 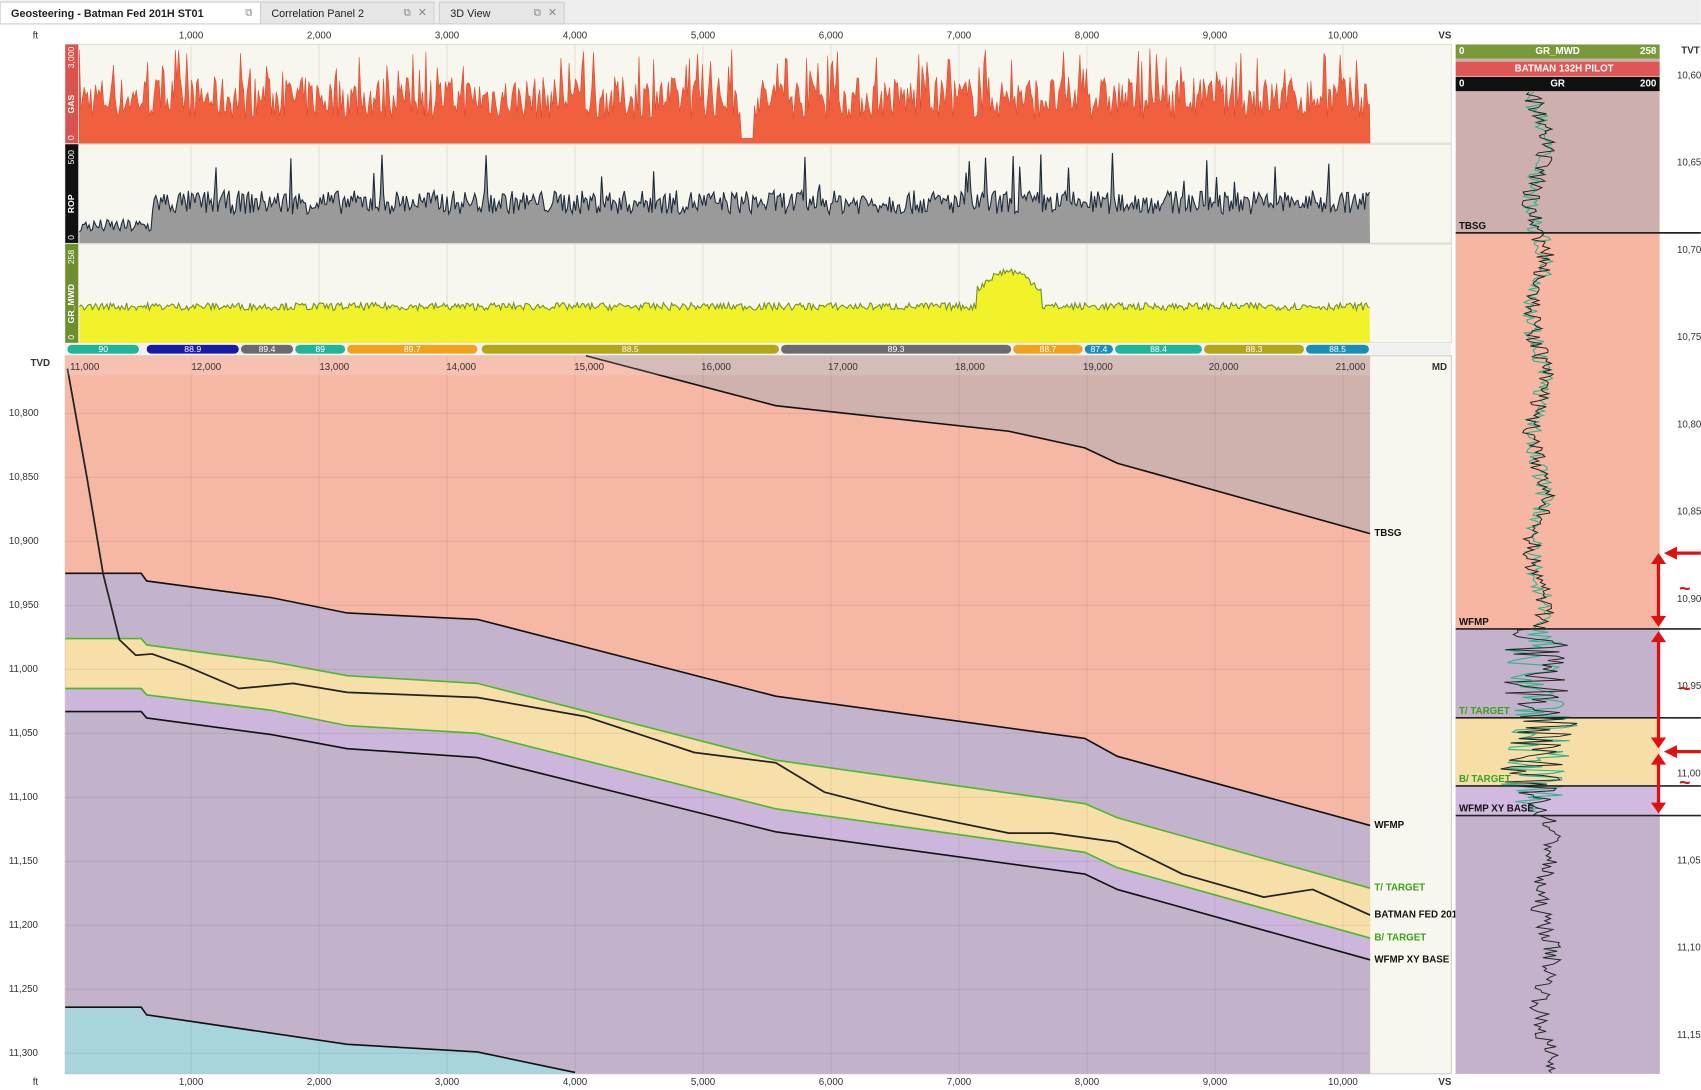 I want to click on md-tick-label: 19,000, so click(x=1098, y=367).